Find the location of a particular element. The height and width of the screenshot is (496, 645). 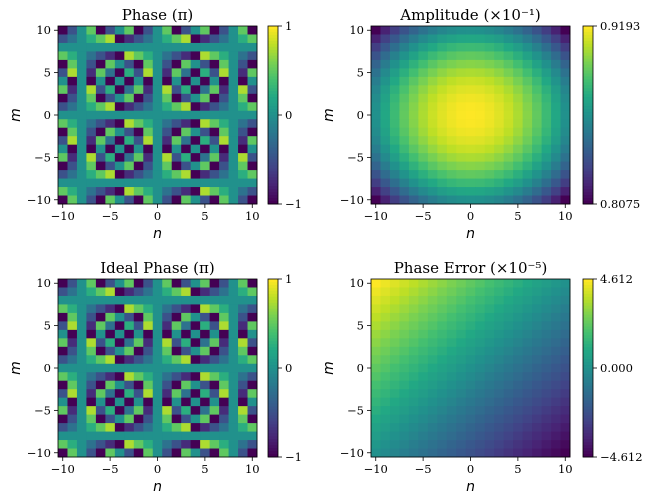

plot-title: Phase Error (×10⁻⁵) is located at coordinates (471, 268).